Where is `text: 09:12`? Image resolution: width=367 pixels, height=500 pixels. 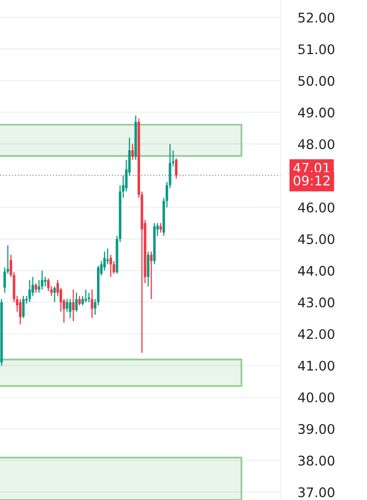
text: 09:12 is located at coordinates (312, 181).